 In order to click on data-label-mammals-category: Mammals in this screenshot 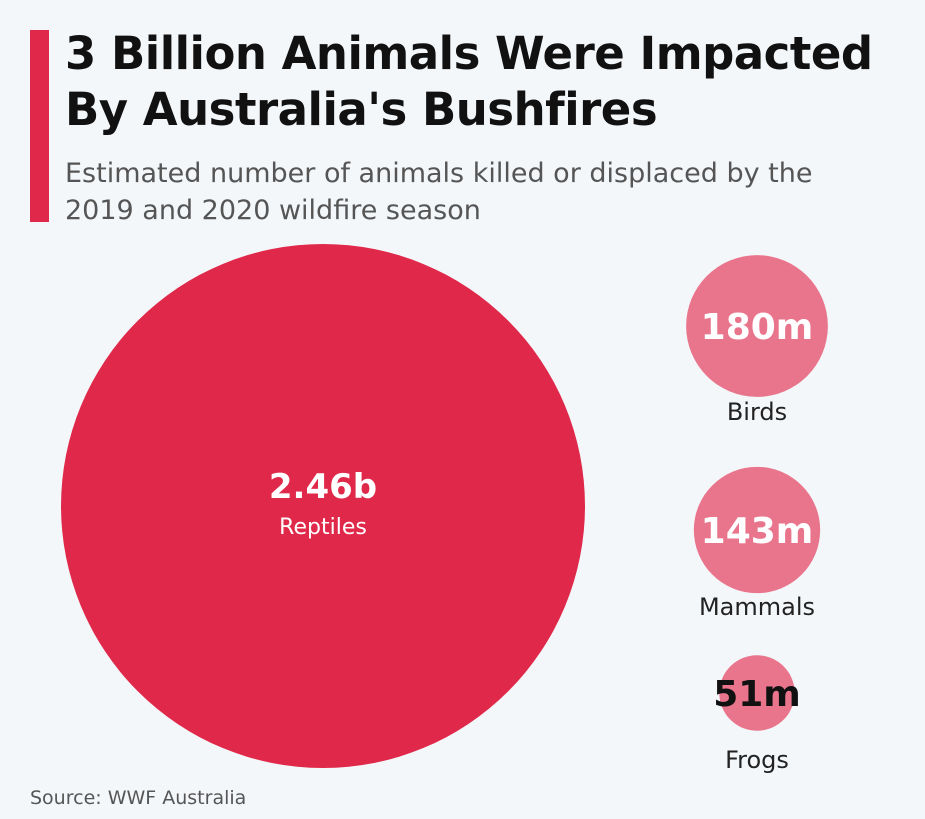, I will do `click(757, 607)`.